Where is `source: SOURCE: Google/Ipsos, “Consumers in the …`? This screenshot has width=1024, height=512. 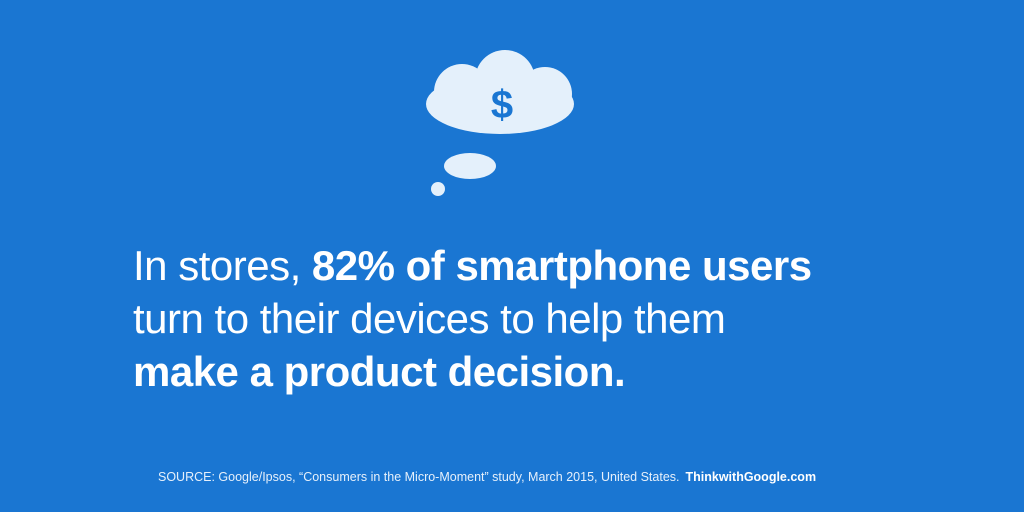
source: SOURCE: Google/Ipsos, “Consumers in the … is located at coordinates (419, 477).